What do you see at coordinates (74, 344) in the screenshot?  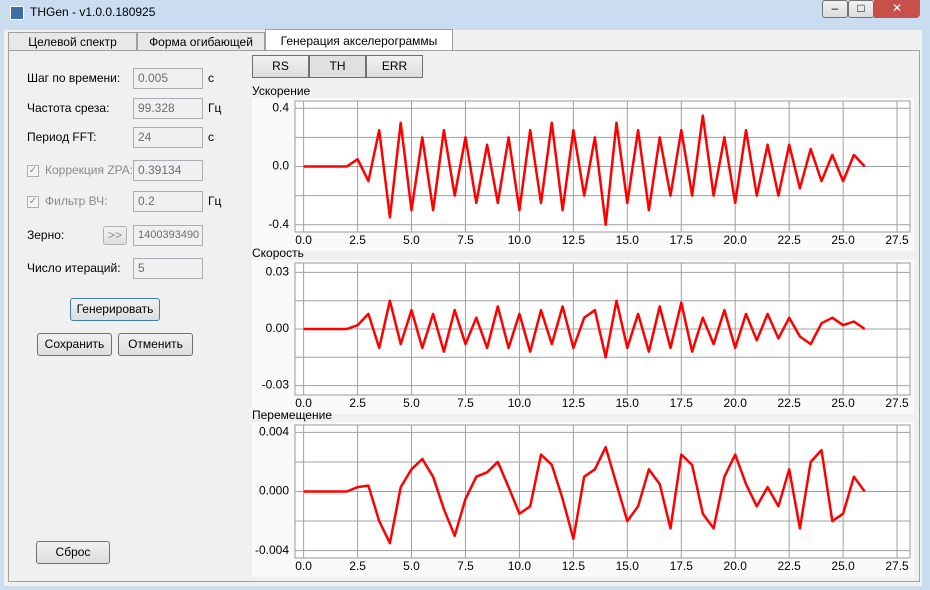 I see `save-button: Сохранить` at bounding box center [74, 344].